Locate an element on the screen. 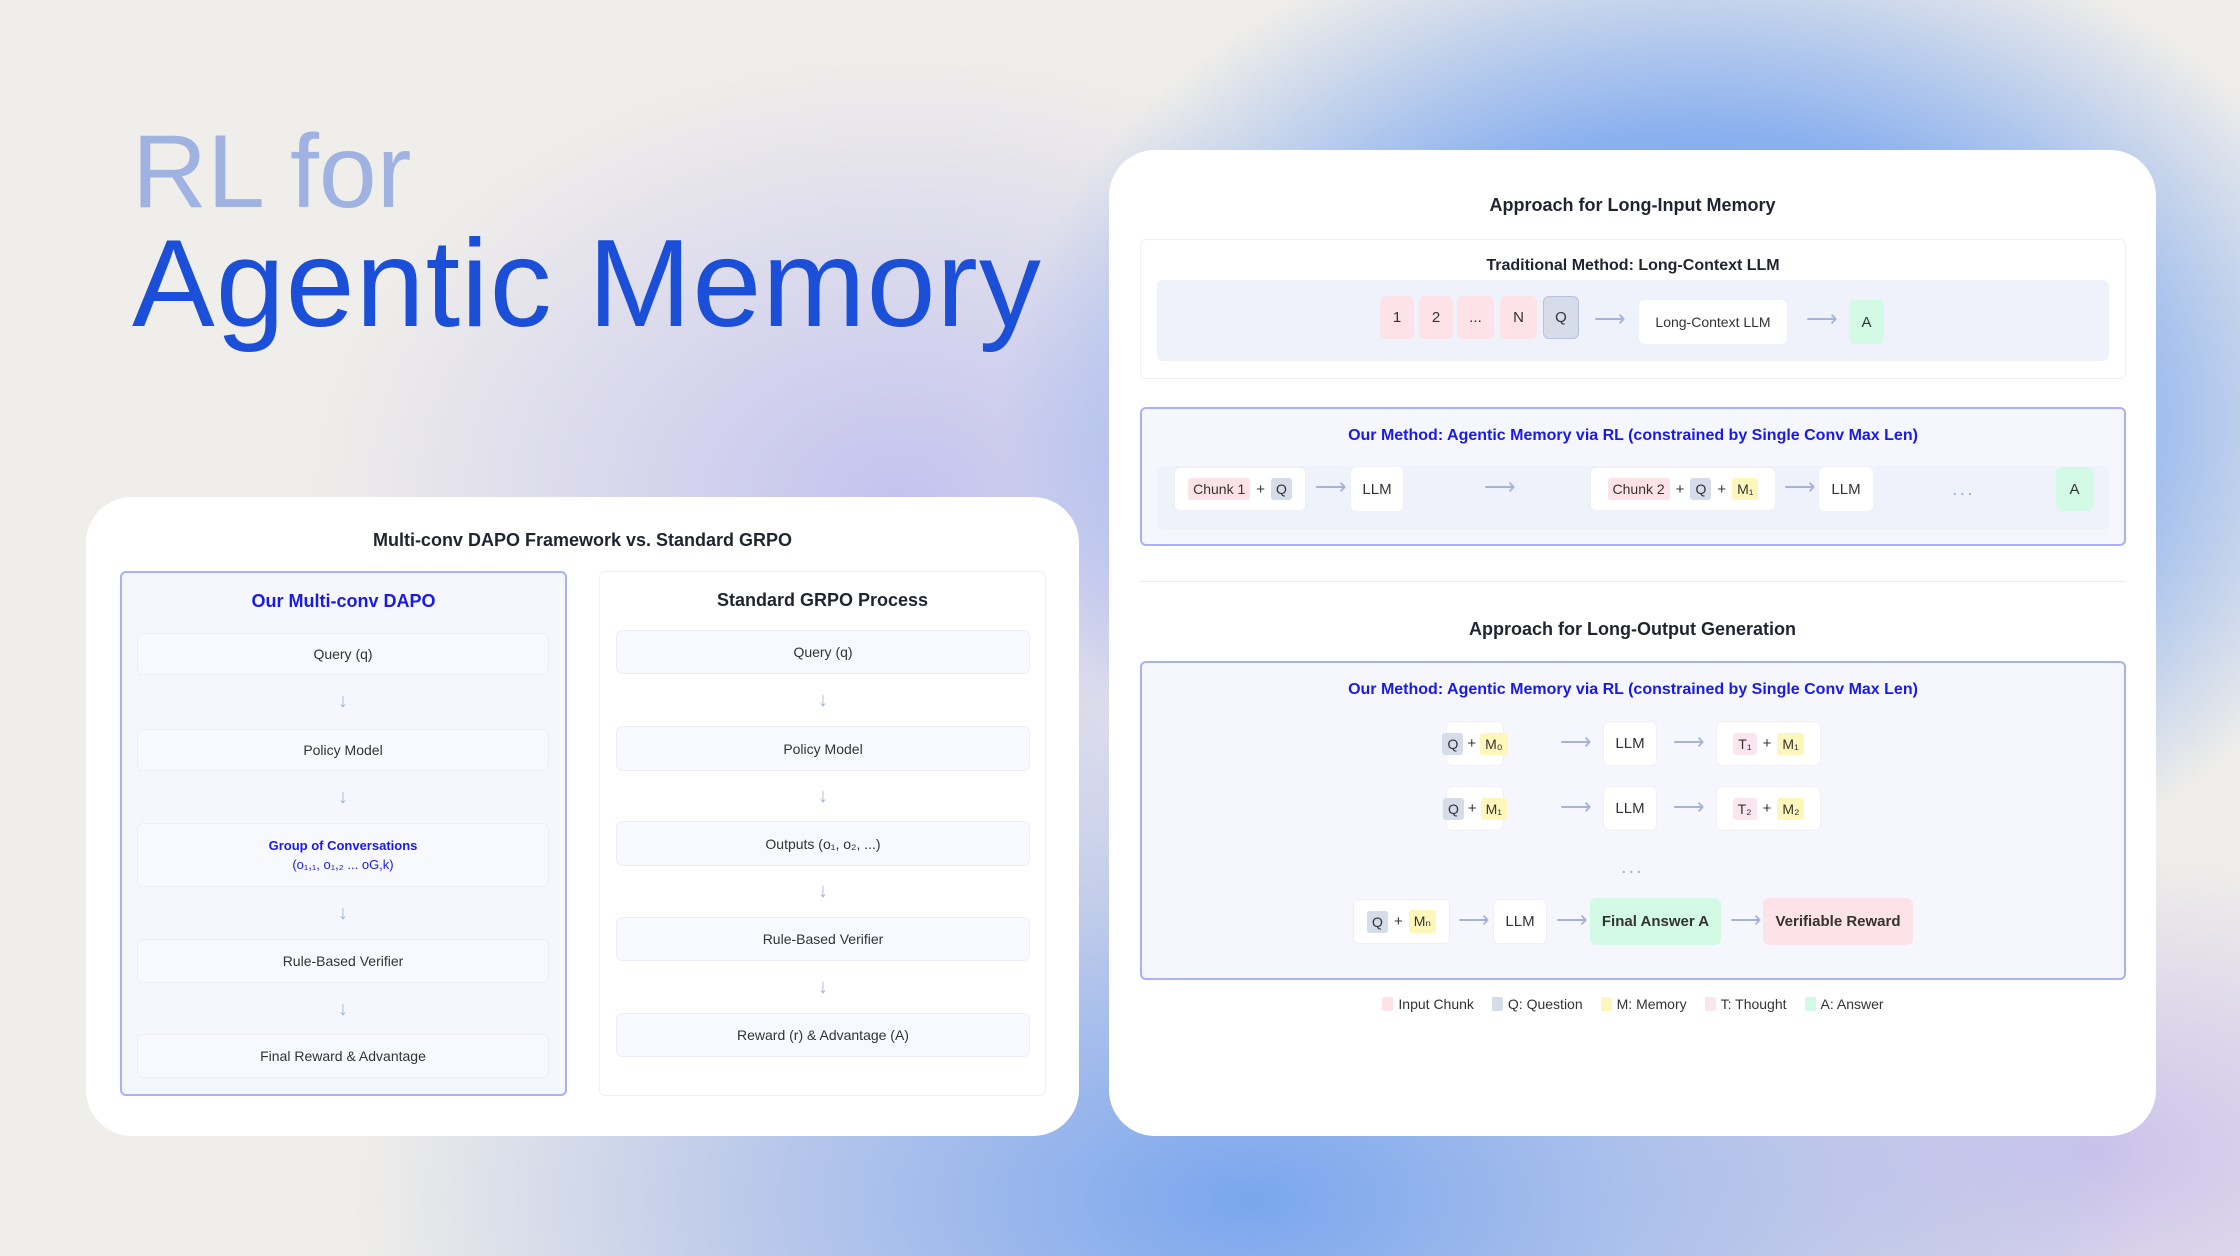 Image resolution: width=2240 pixels, height=1256 pixels. final-answer-box: Final Answer A is located at coordinates (1655, 921).